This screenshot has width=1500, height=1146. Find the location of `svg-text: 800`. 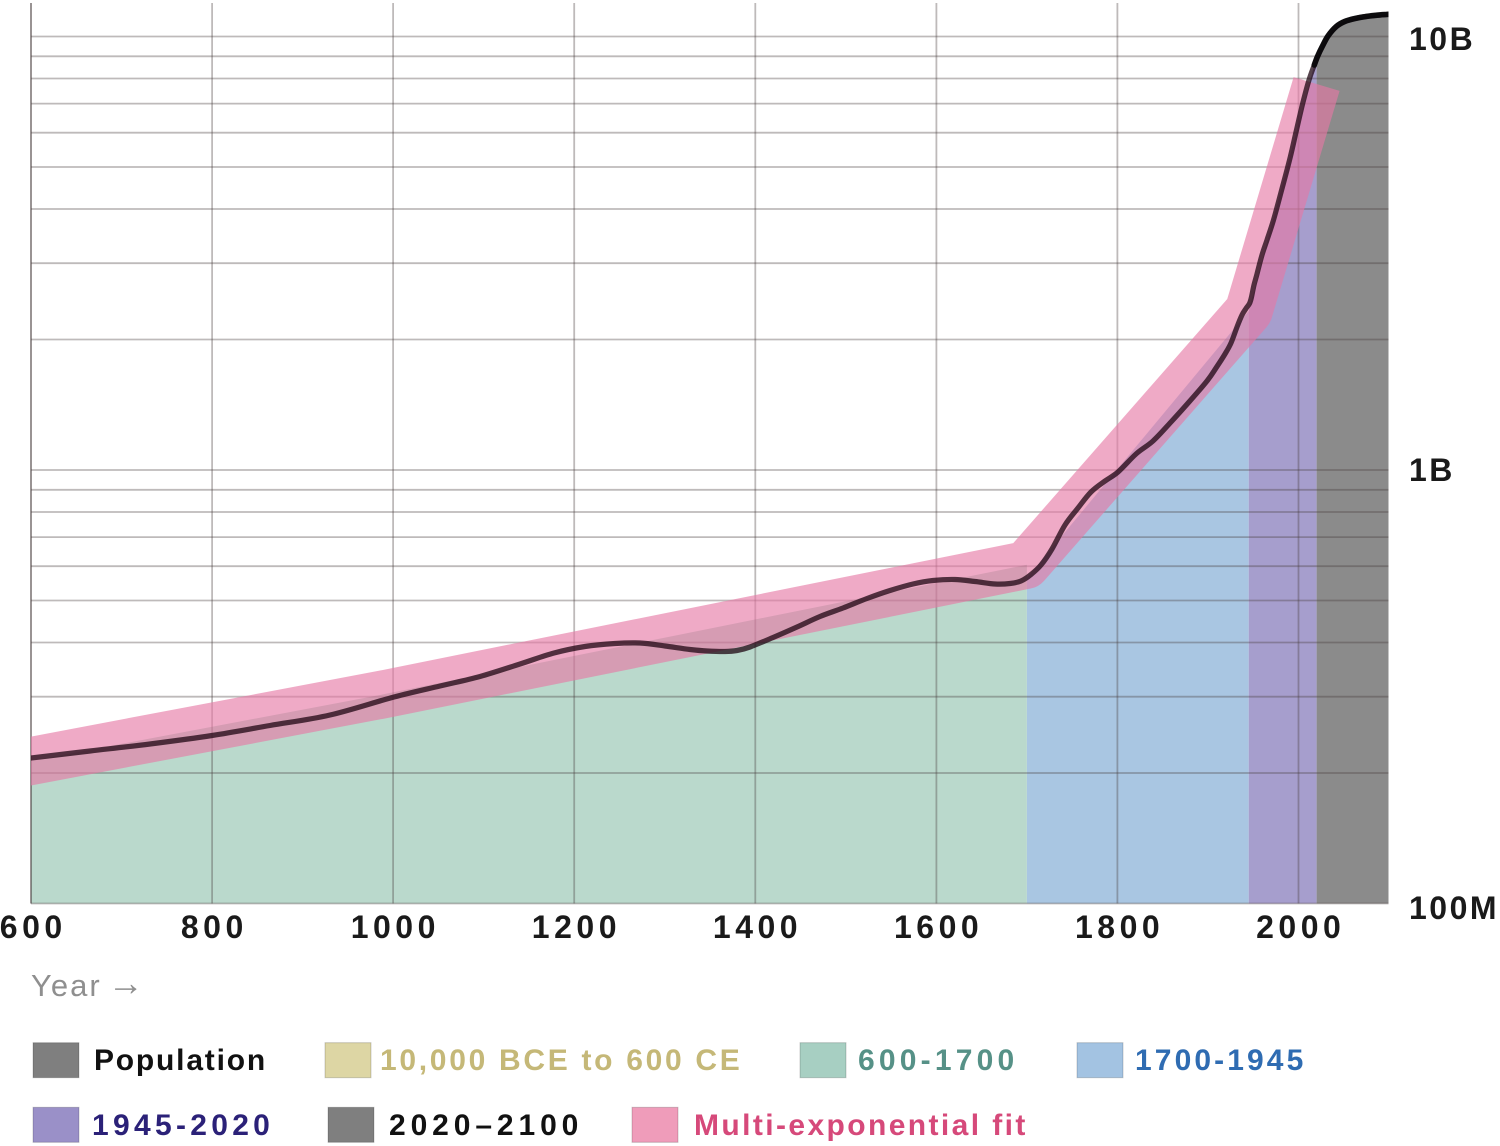

svg-text: 800 is located at coordinates (214, 927).